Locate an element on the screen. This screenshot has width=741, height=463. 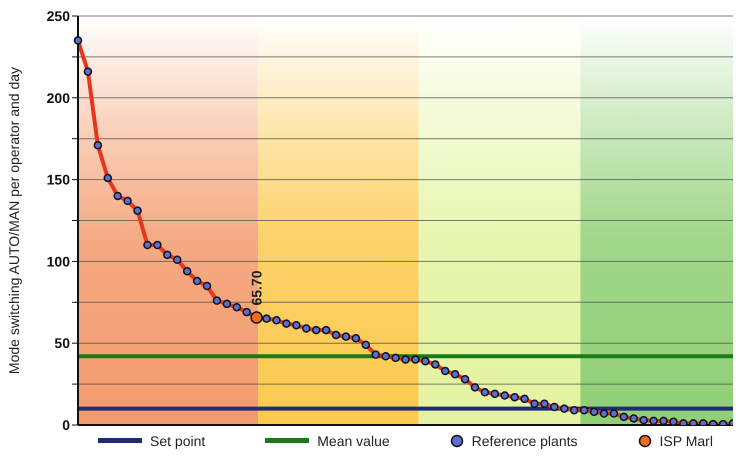
y-tick-label: 50 is located at coordinates (62, 343).